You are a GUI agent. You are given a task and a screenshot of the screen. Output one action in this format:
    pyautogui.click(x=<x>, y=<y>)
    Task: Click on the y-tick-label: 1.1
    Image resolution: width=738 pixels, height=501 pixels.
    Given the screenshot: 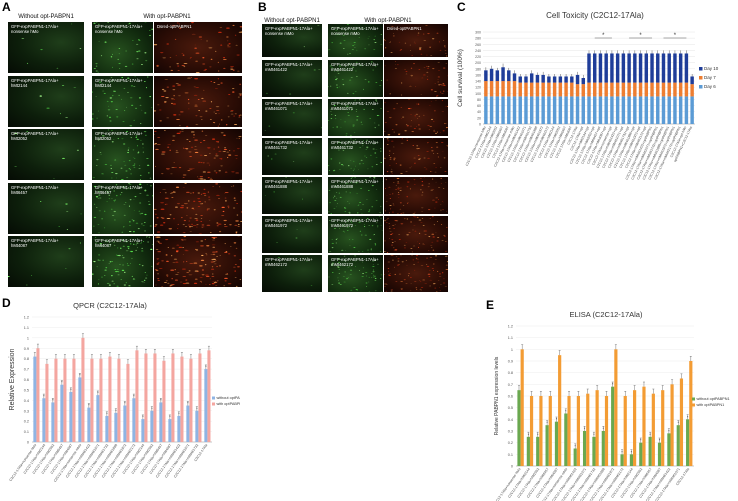 What is the action you would take?
    pyautogui.click(x=26, y=328)
    